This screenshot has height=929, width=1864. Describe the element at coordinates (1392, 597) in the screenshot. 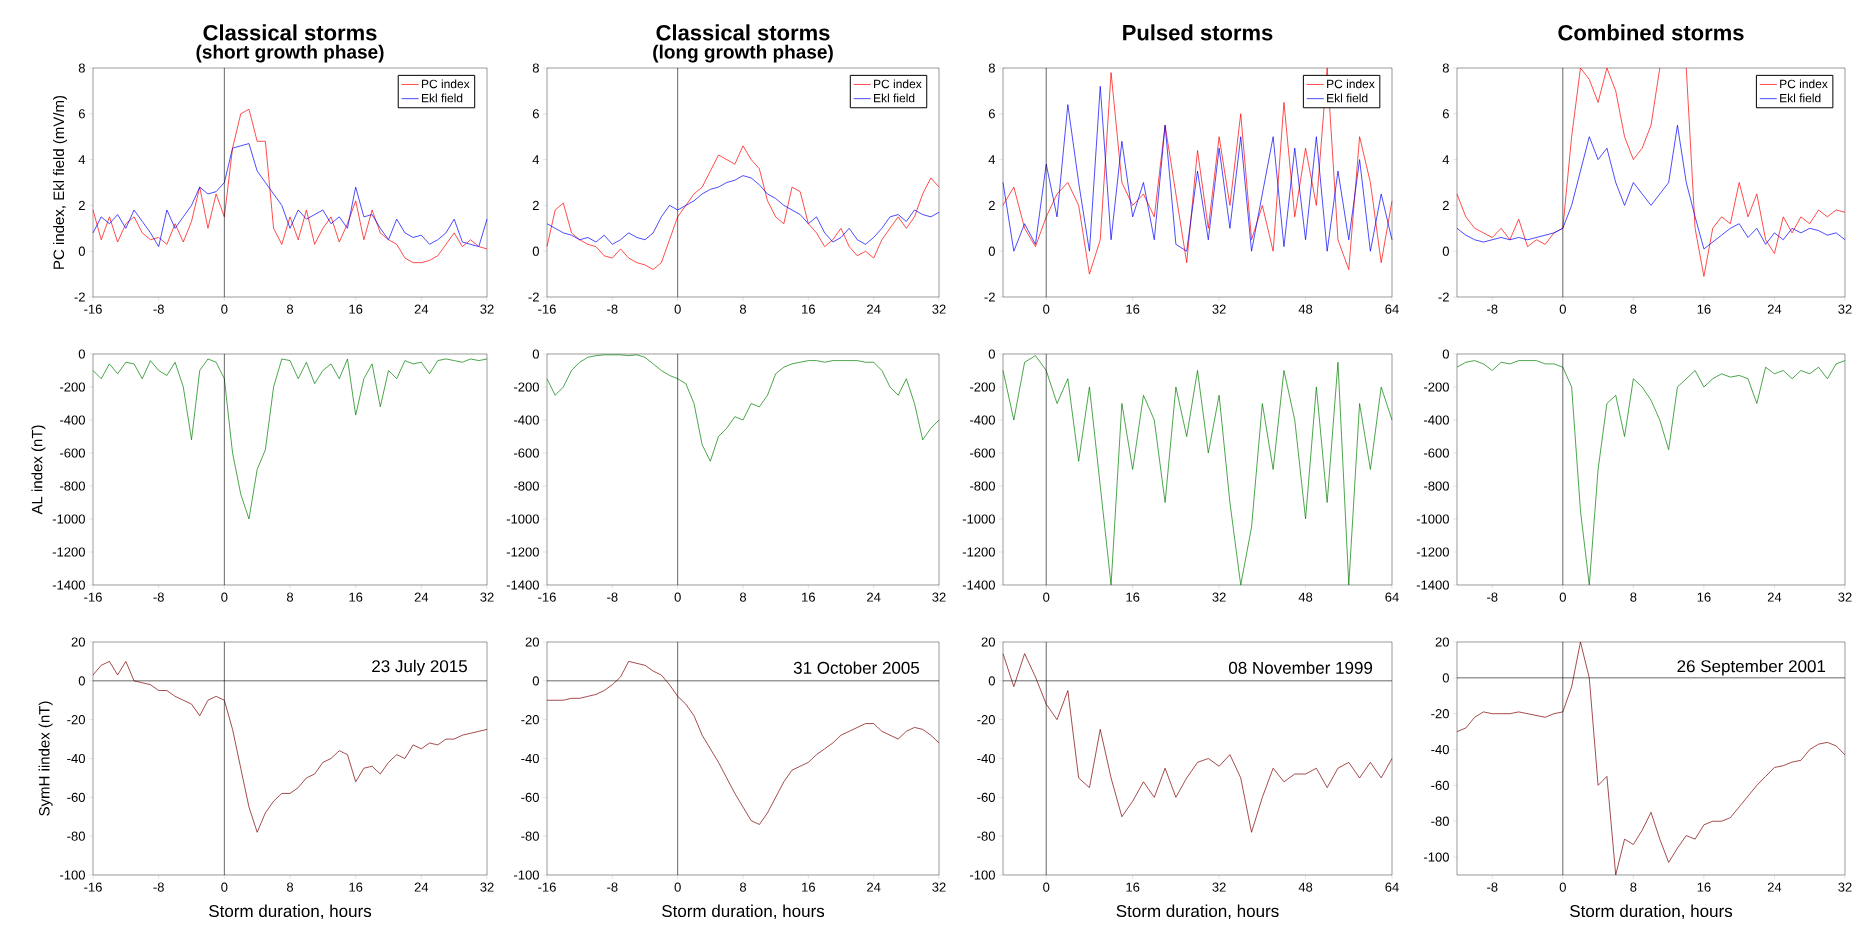

I see `x-tick-label: 64` at that location.